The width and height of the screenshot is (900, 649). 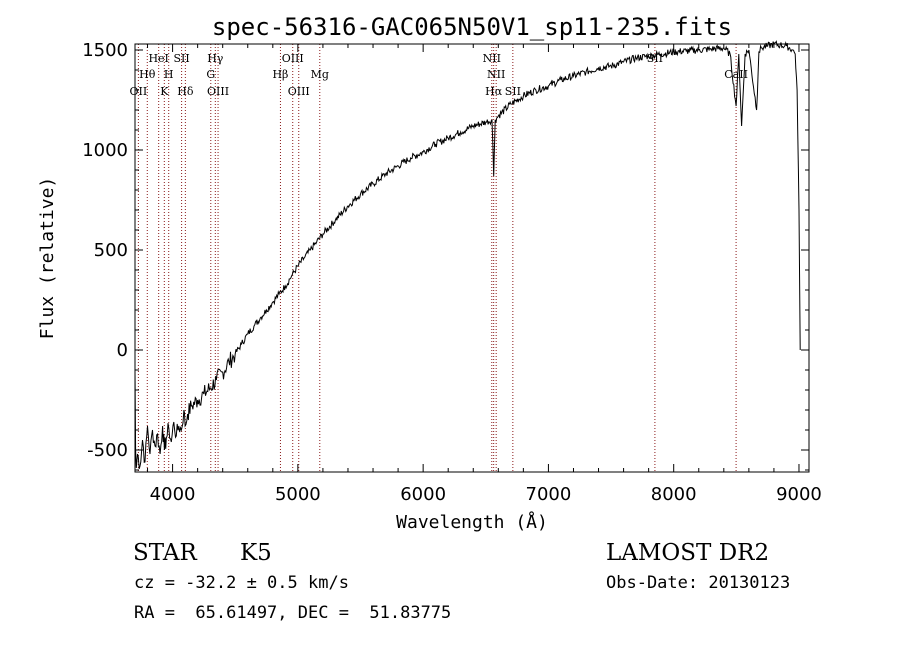 I want to click on y-axis-label: Flux (relative), so click(x=47, y=258).